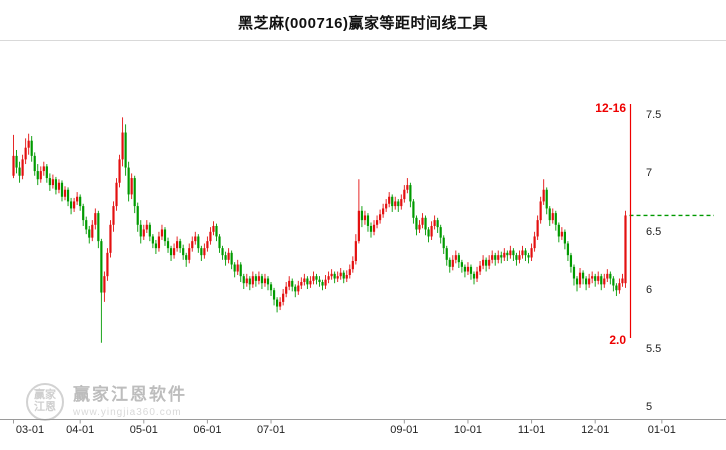  What do you see at coordinates (404, 430) in the screenshot?
I see `x-axis-label: 09-01` at bounding box center [404, 430].